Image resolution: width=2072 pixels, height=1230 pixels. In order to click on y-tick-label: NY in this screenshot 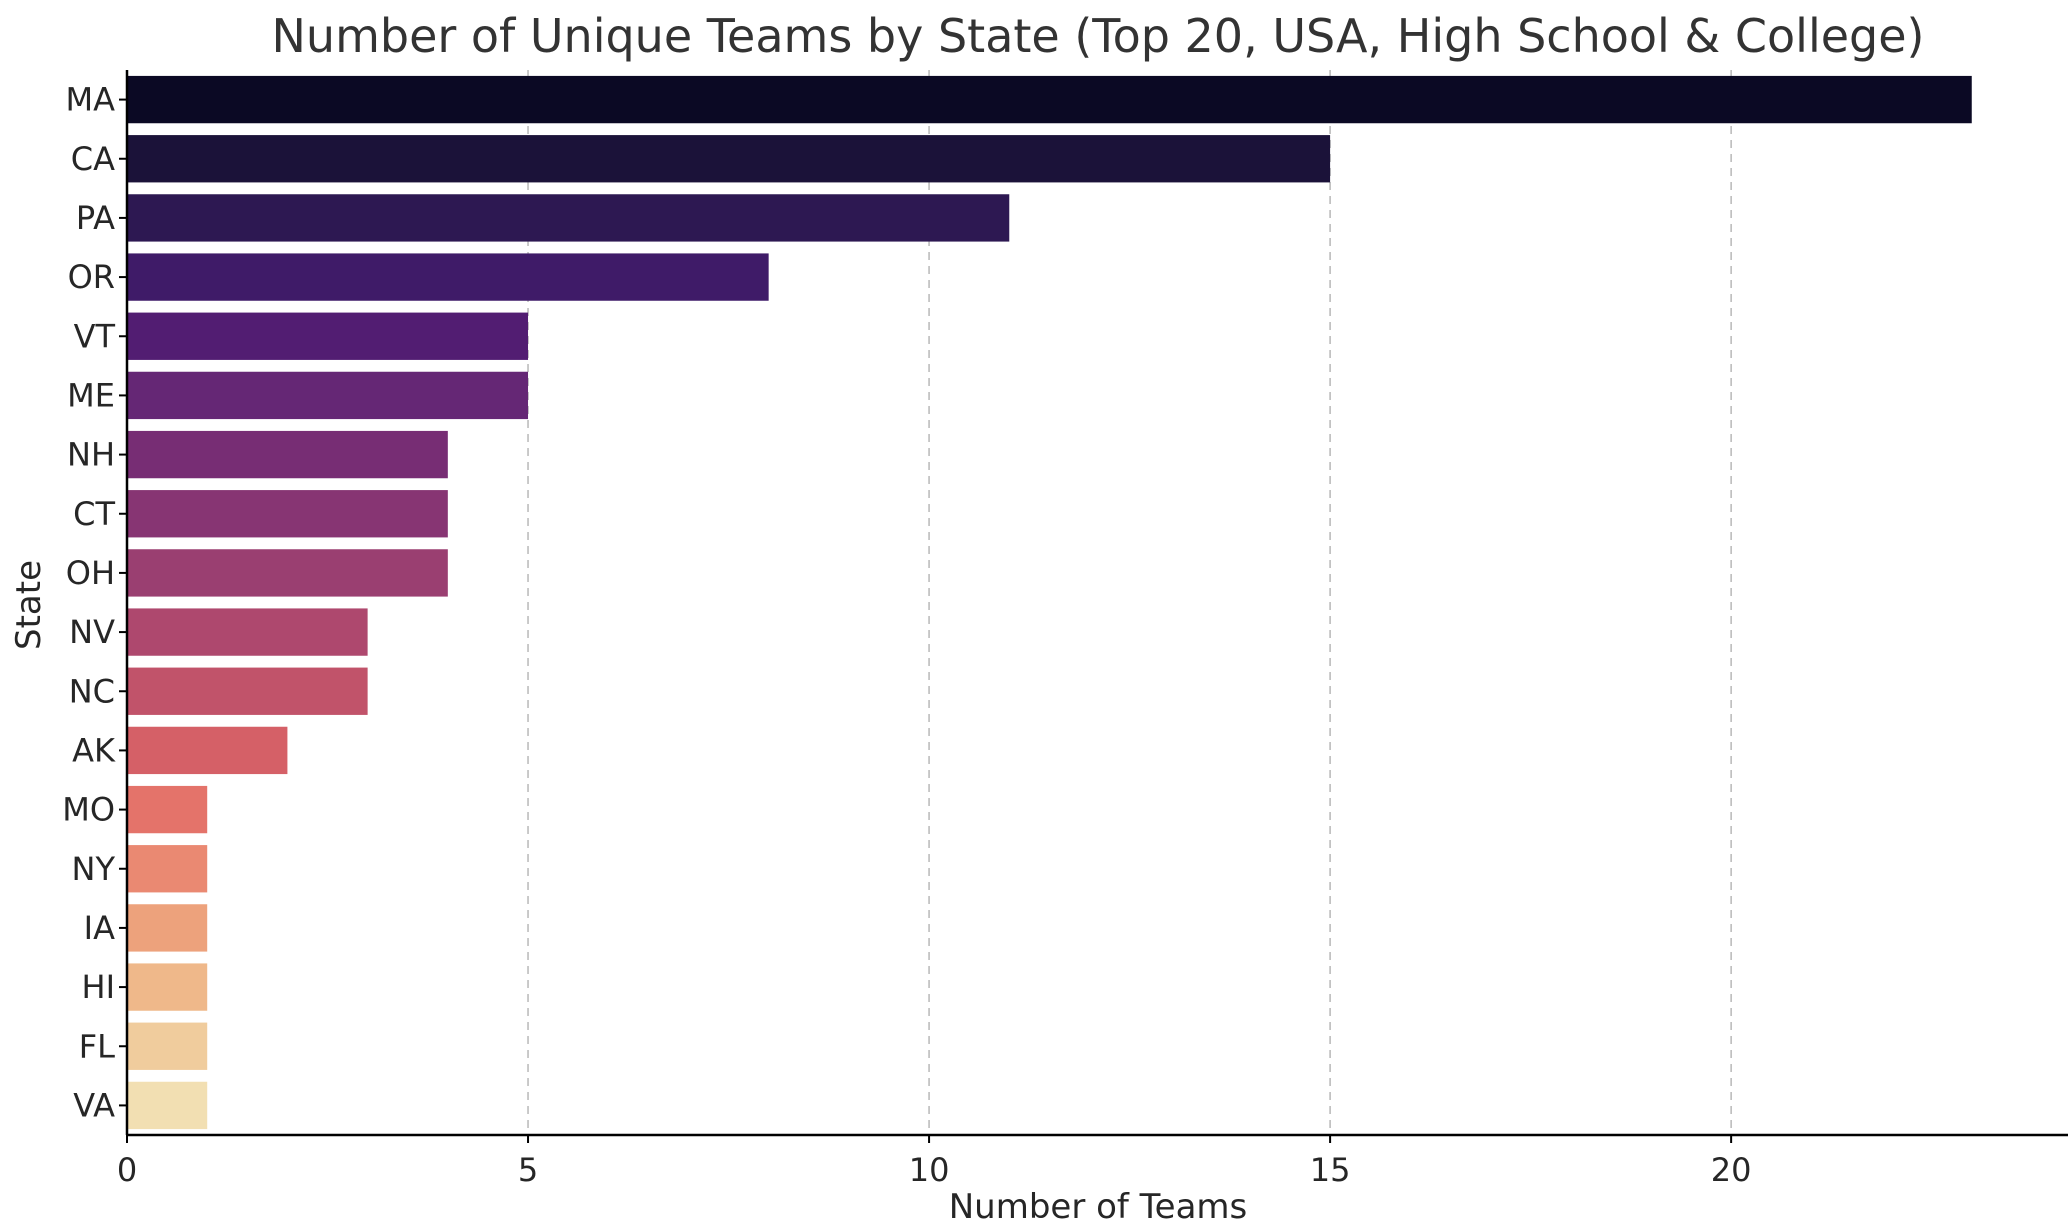, I will do `click(94, 869)`.